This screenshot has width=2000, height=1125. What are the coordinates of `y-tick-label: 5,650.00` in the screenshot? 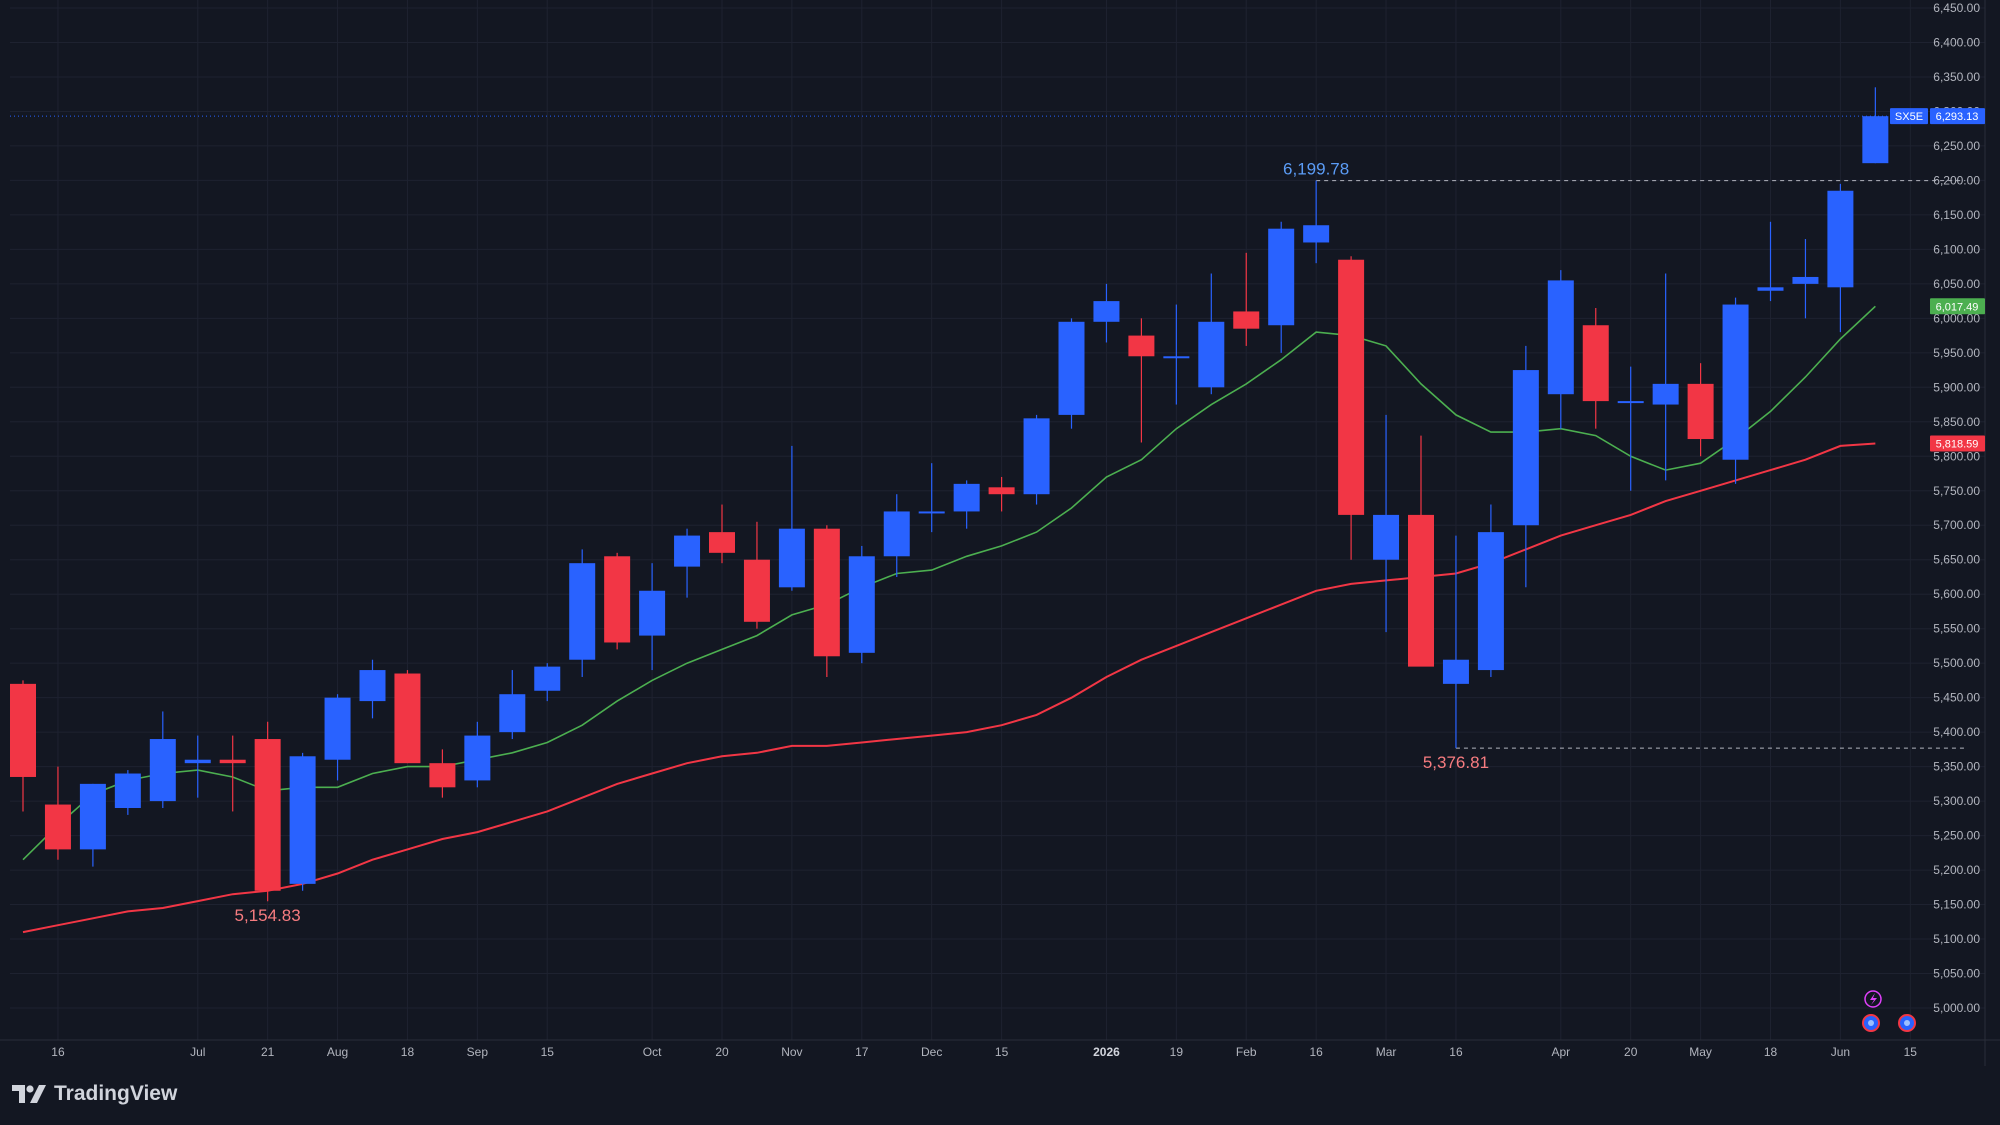 It's located at (1956, 560).